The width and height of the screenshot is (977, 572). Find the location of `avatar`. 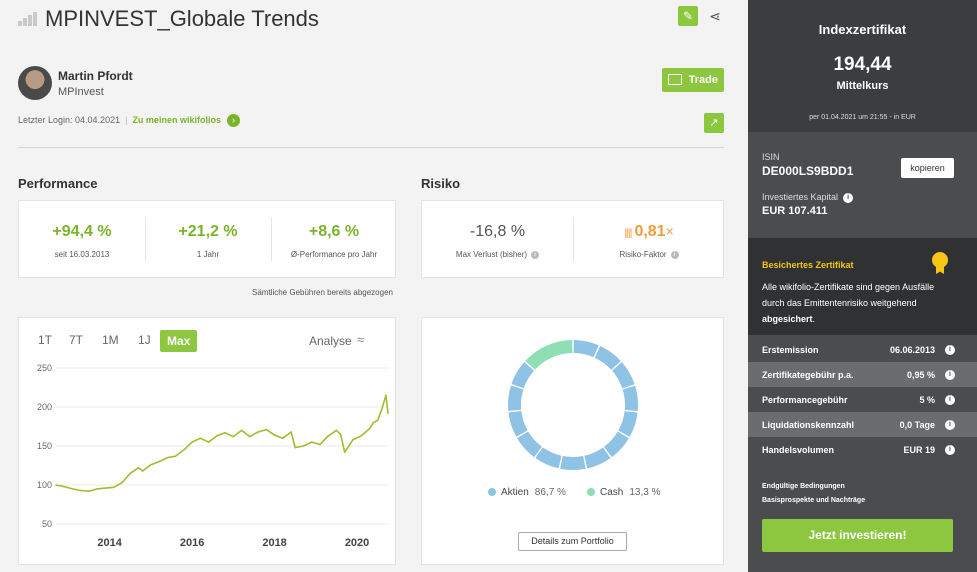

avatar is located at coordinates (35, 83).